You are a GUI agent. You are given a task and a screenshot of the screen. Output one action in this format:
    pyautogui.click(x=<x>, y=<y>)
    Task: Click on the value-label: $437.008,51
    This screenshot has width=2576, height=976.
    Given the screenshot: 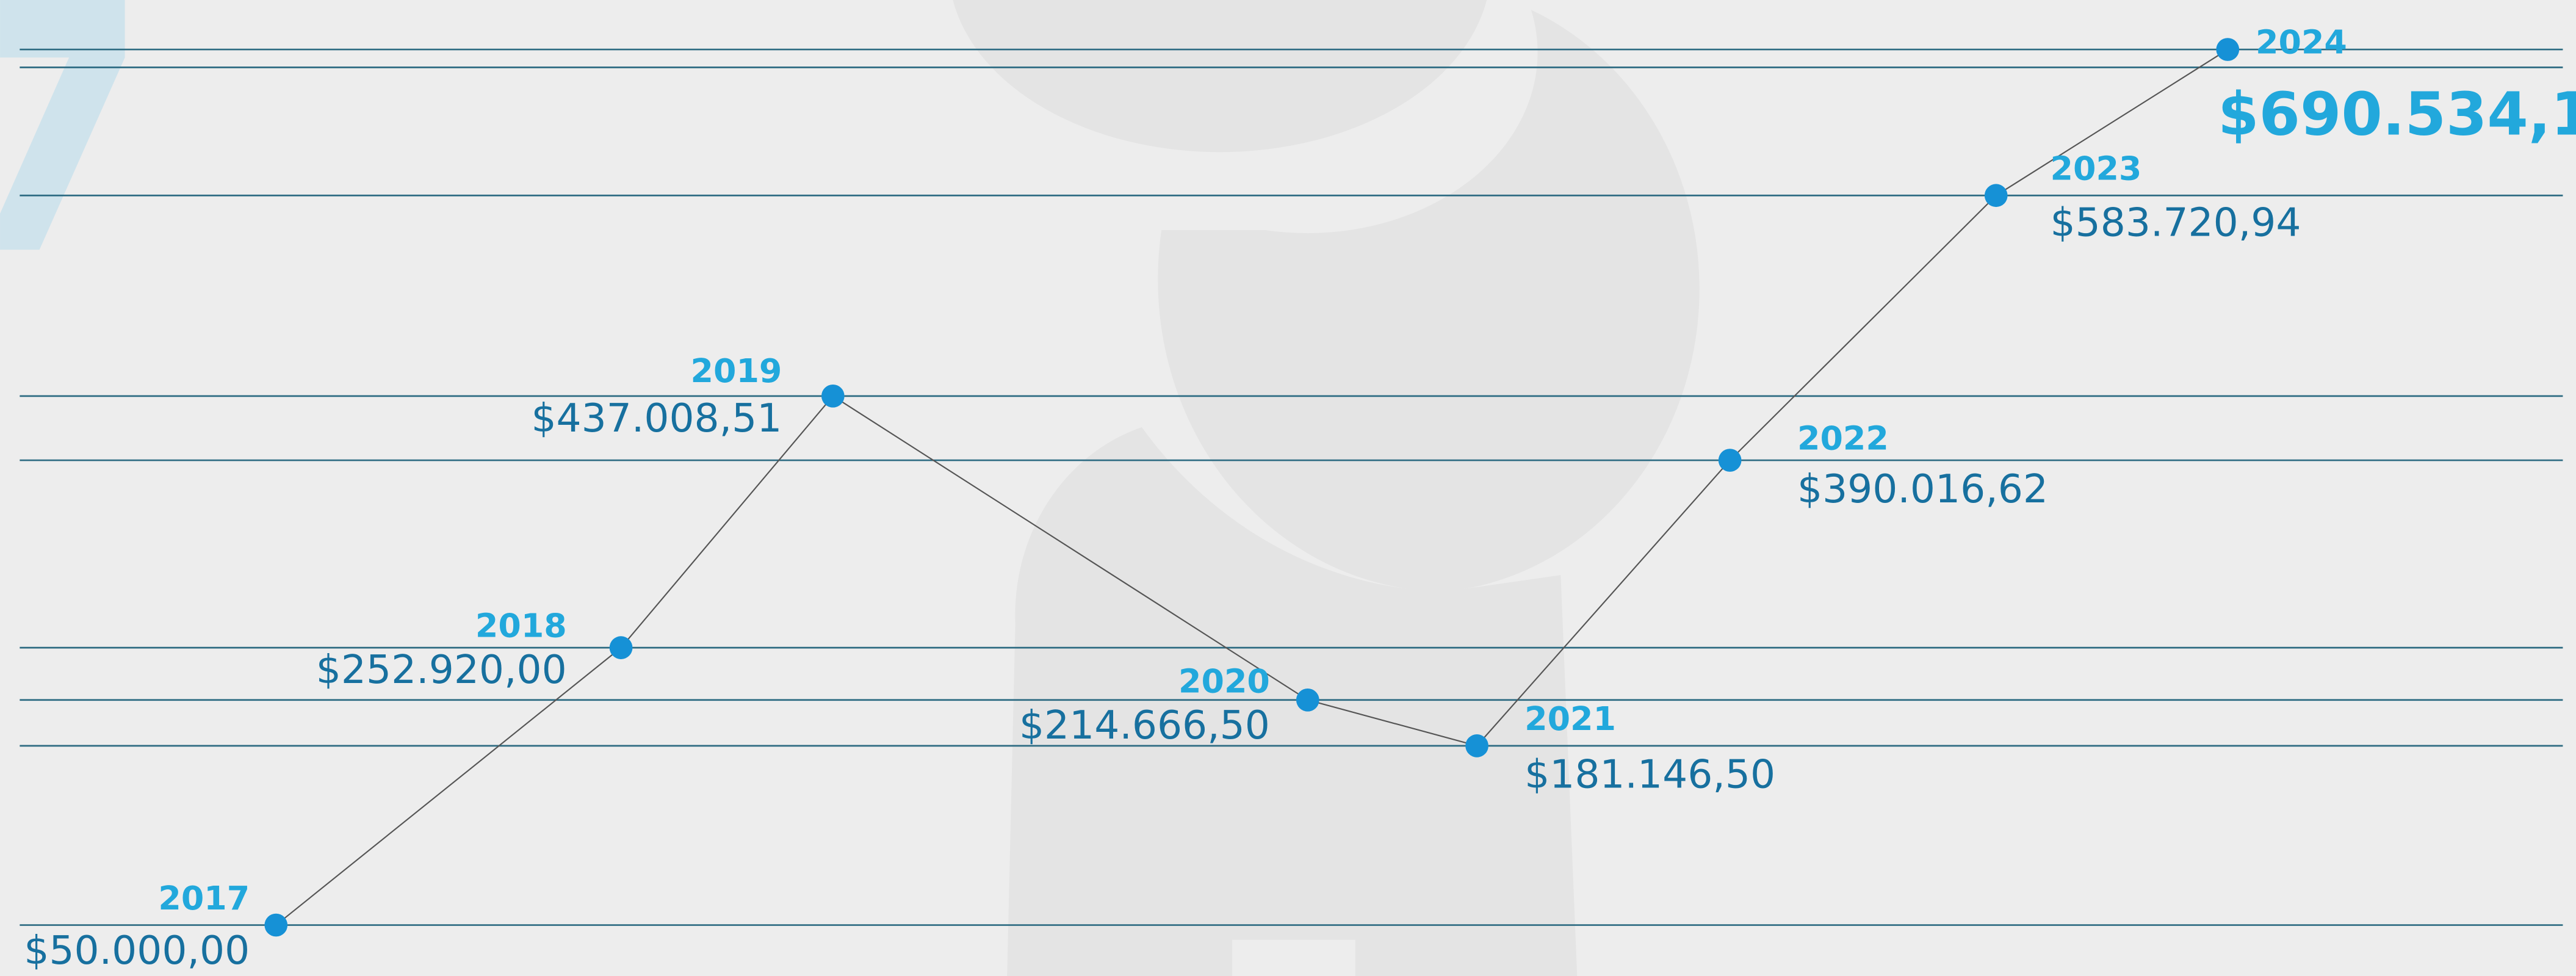 What is the action you would take?
    pyautogui.click(x=656, y=418)
    